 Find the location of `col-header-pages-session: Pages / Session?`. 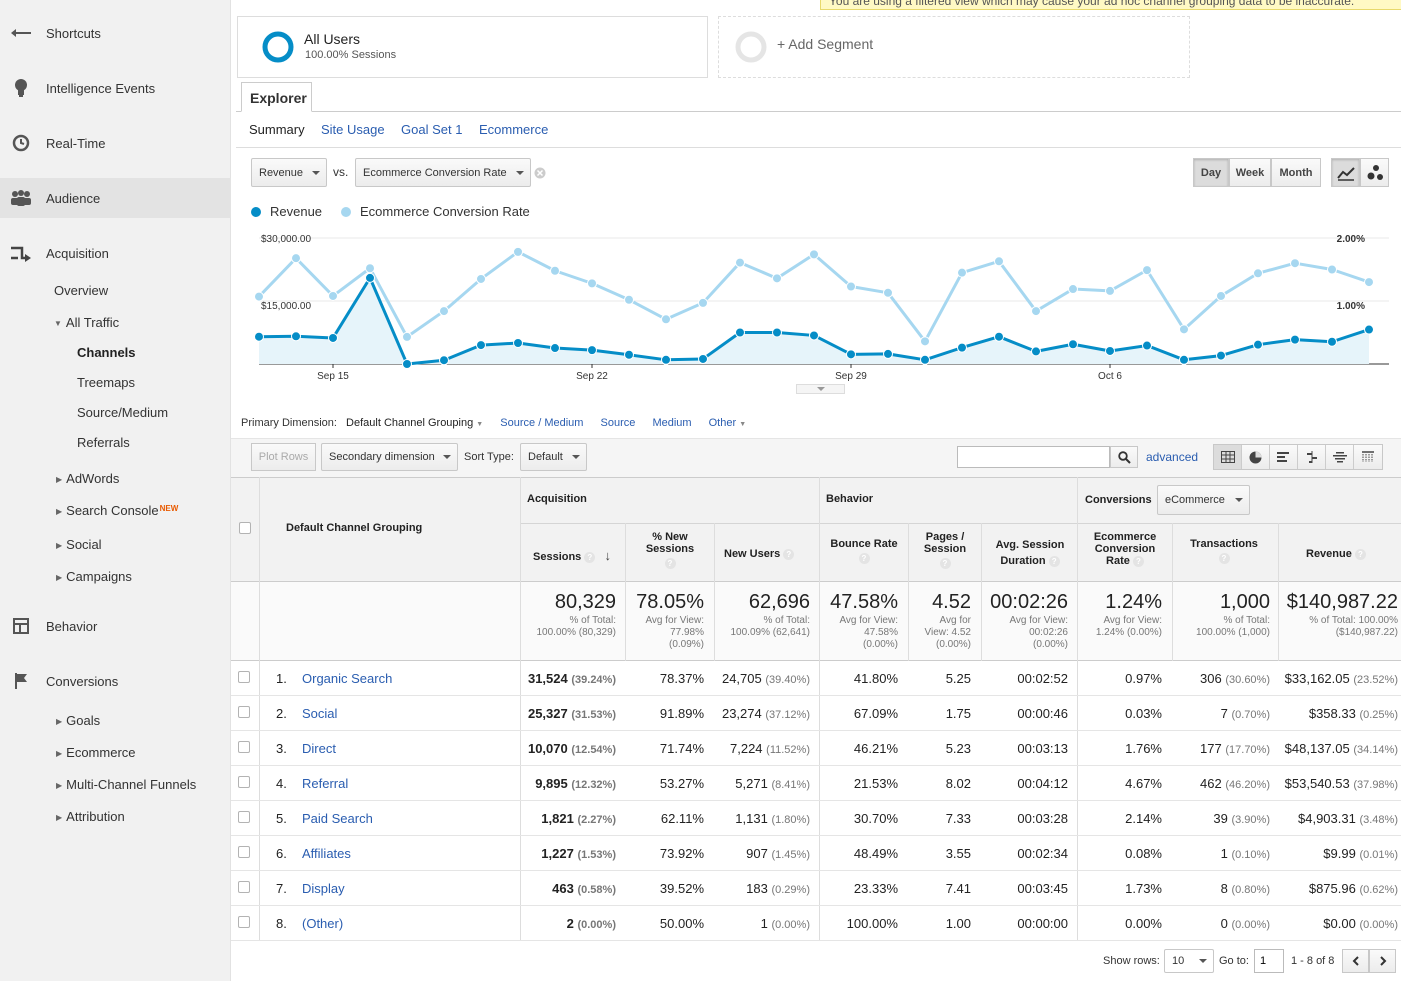

col-header-pages-session: Pages / Session? is located at coordinates (945, 550).